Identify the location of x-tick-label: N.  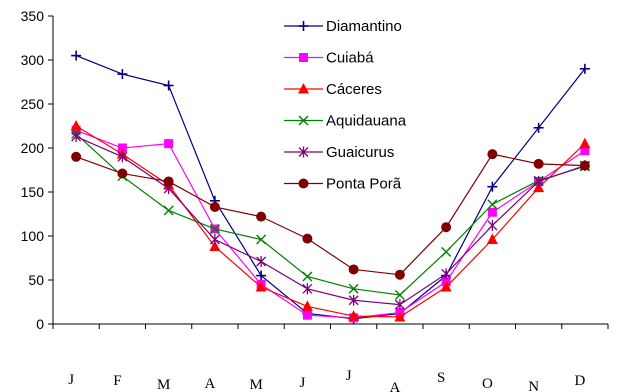
(533, 385).